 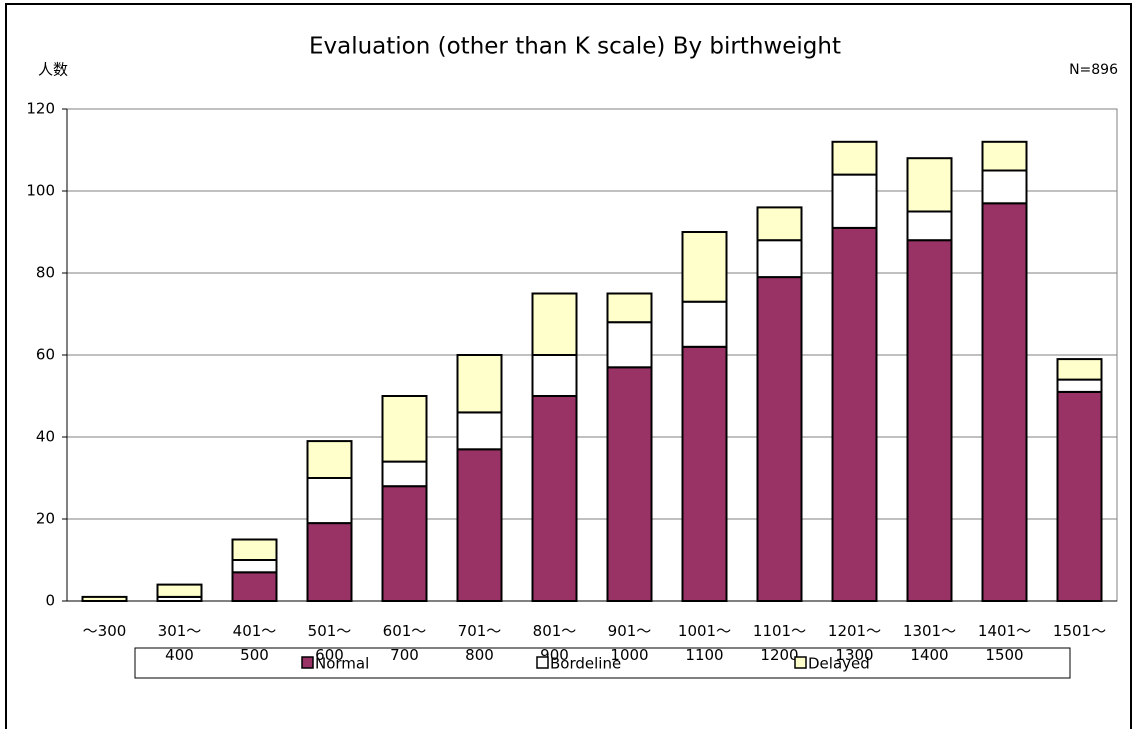 I want to click on x-tick-label-line: 1300, so click(x=854, y=655).